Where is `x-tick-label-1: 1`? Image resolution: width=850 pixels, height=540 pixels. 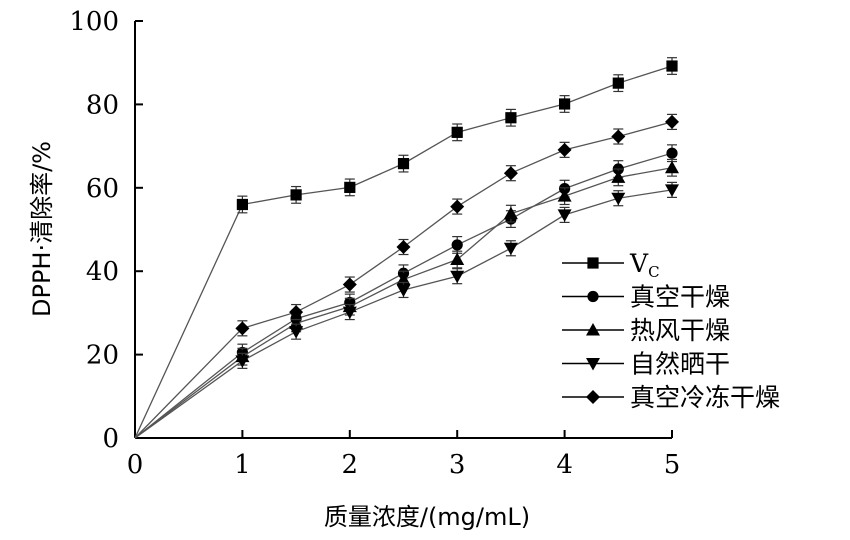
x-tick-label-1: 1 is located at coordinates (242, 465).